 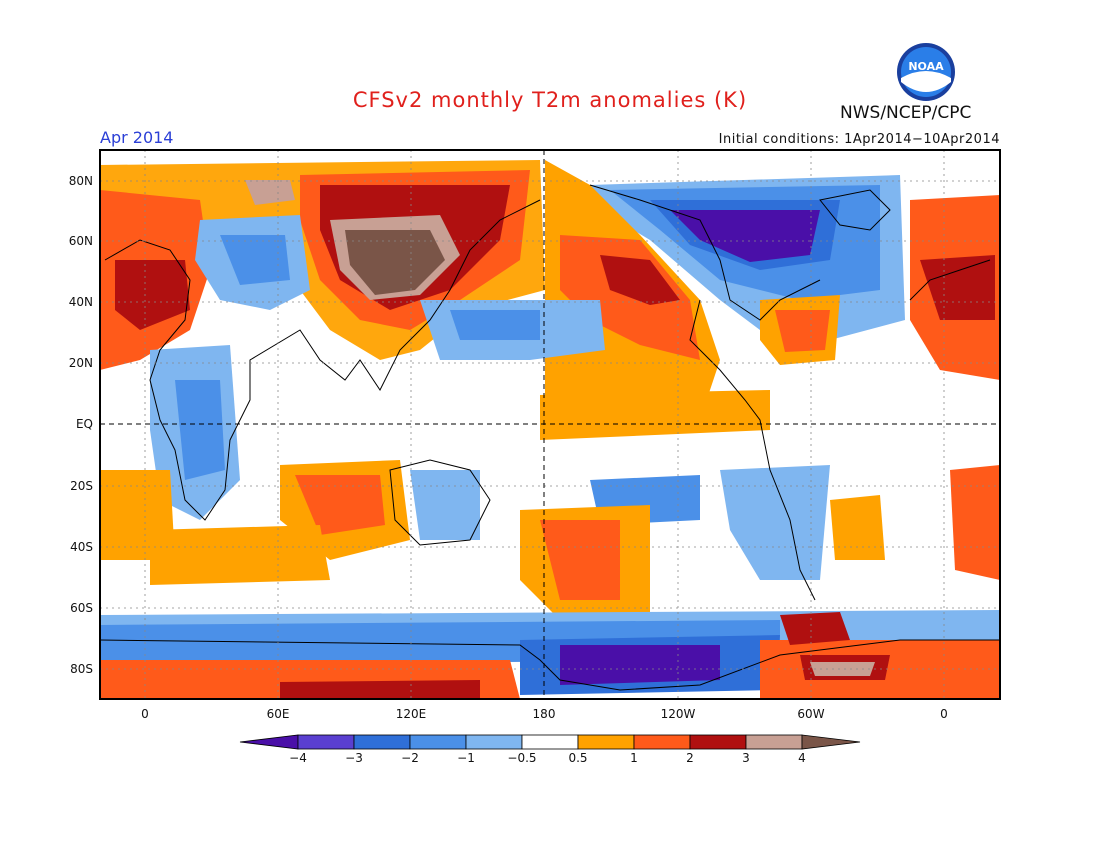 What do you see at coordinates (550, 100) in the screenshot?
I see `chart-title: CFSv2 monthly T2m anomalies (K)` at bounding box center [550, 100].